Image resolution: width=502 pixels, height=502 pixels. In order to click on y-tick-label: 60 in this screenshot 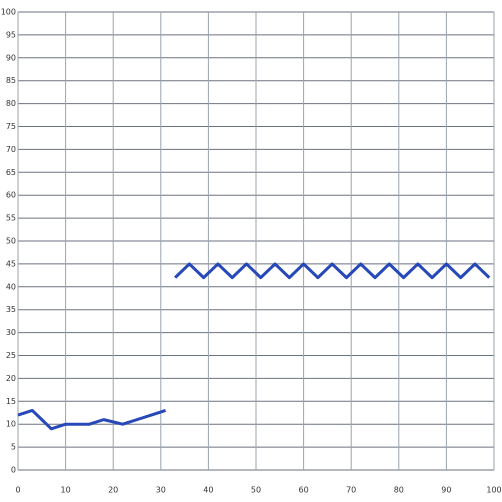, I will do `click(11, 195)`.